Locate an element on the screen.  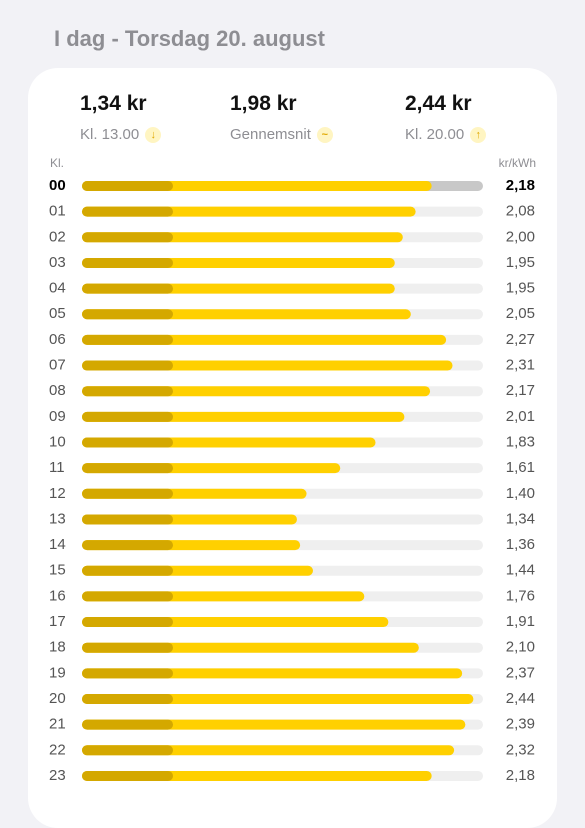
hour-label: 07 is located at coordinates (57, 365).